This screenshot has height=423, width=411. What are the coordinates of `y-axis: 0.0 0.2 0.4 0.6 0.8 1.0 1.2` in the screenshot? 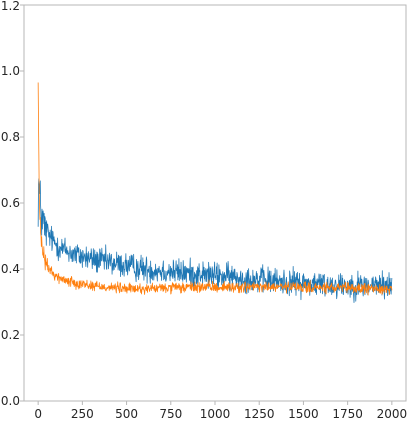 It's located at (12, 204).